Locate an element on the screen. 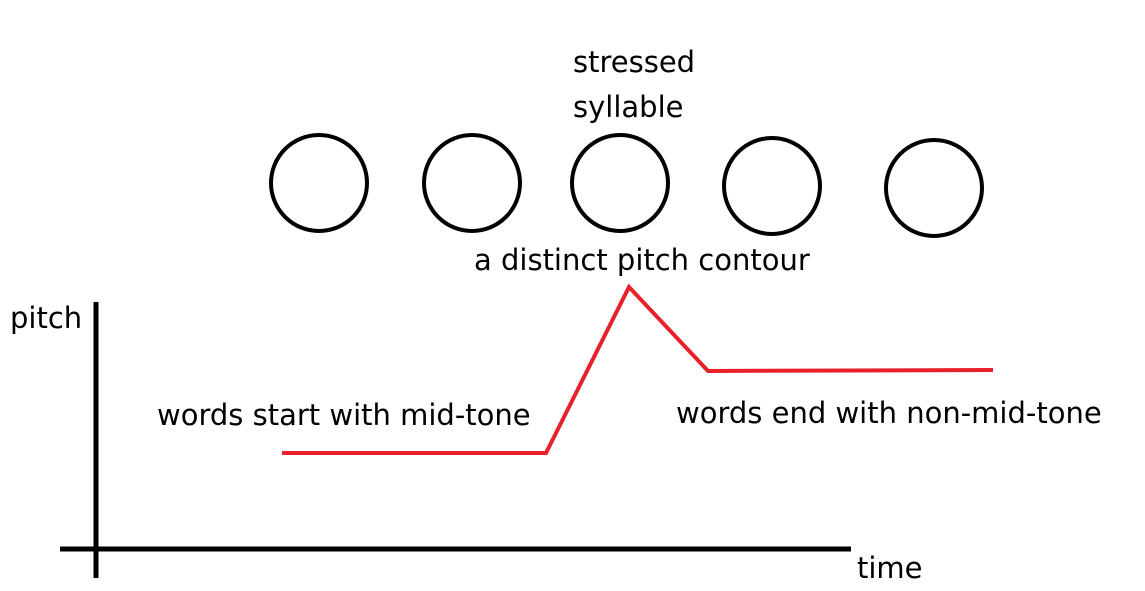 Image resolution: width=1145 pixels, height=591 pixels. stressed-label-line2: syllable is located at coordinates (628, 107).